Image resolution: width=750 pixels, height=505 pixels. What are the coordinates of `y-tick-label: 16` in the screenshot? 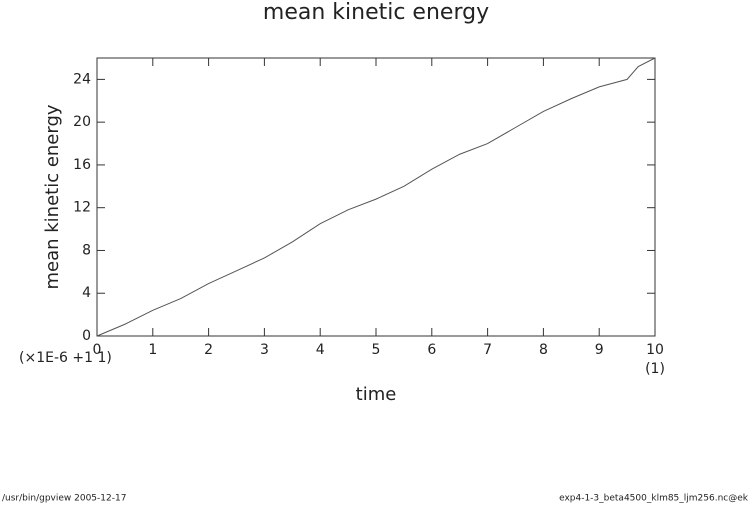 It's located at (82, 165).